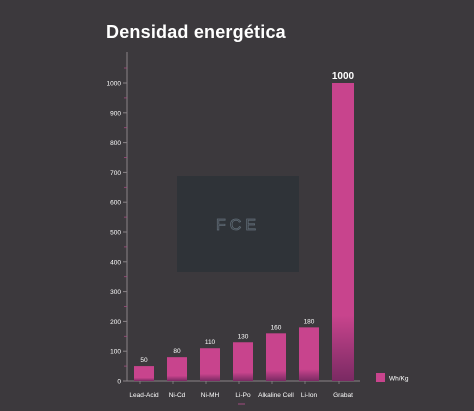 The width and height of the screenshot is (474, 411). Describe the element at coordinates (309, 354) in the screenshot. I see `bar-li-ion` at that location.